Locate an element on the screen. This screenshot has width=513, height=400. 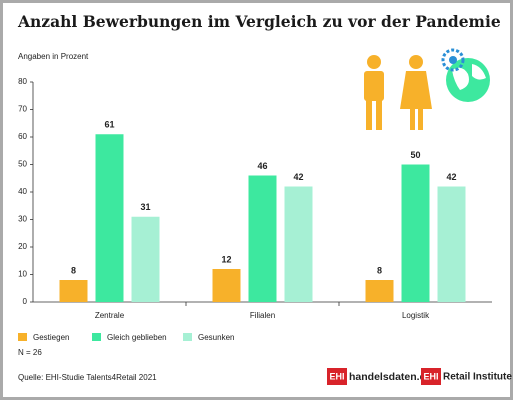
note: N = 26 is located at coordinates (30, 352).